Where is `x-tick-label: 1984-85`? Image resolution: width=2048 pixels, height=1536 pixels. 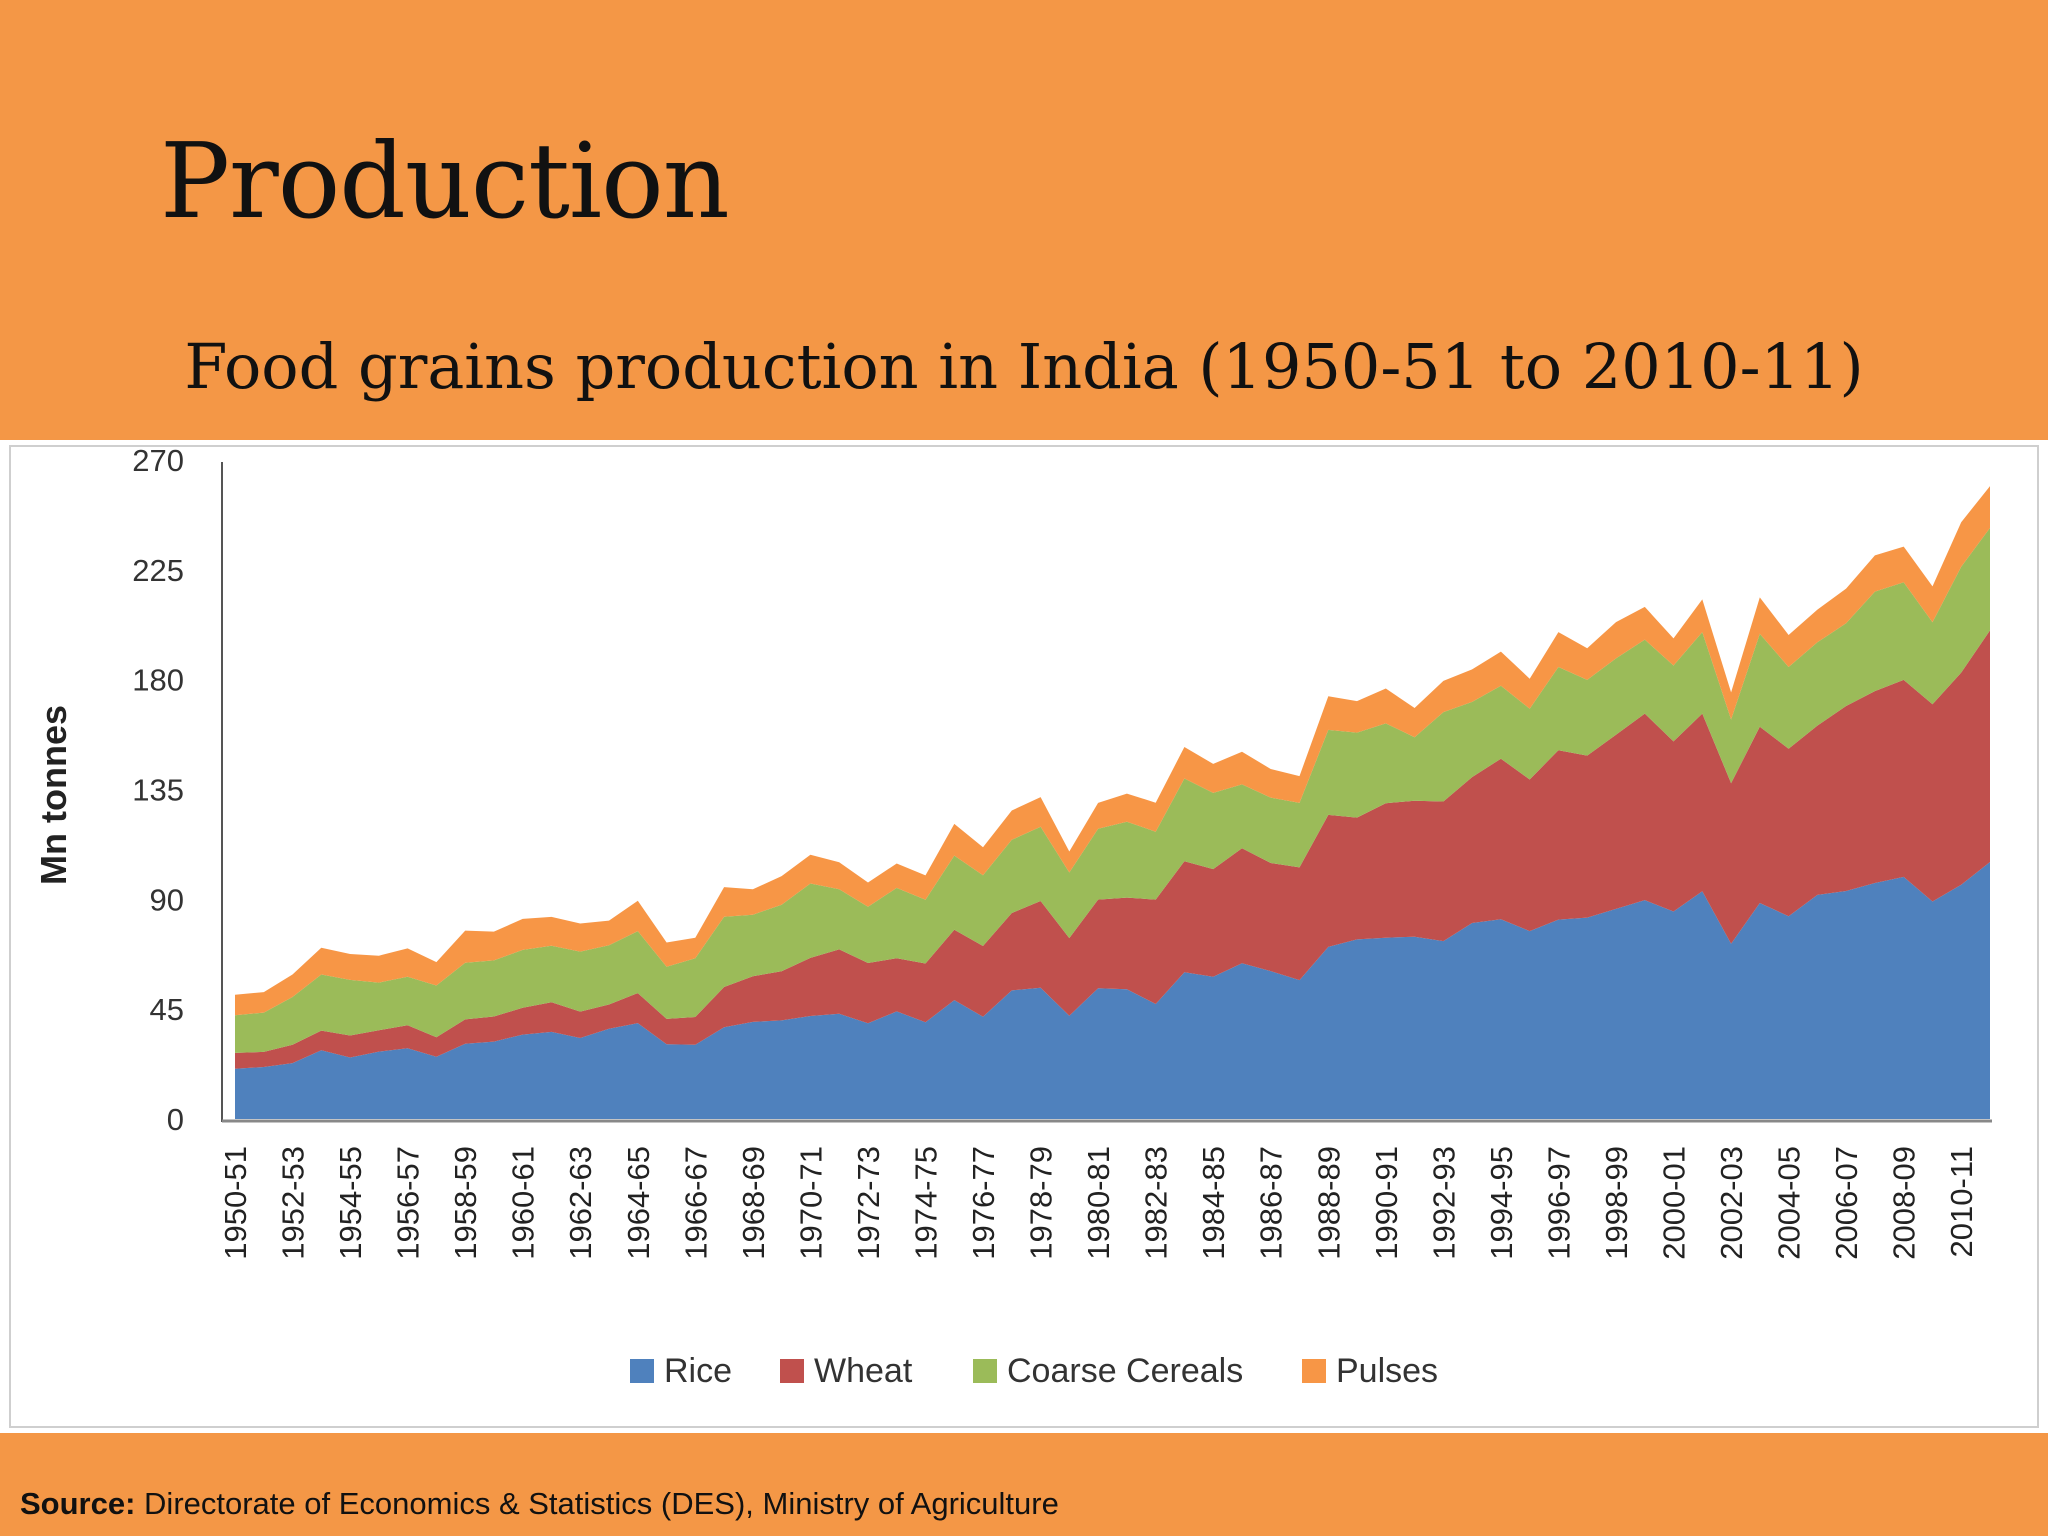
x-tick-label: 1984-85 is located at coordinates (1213, 1203).